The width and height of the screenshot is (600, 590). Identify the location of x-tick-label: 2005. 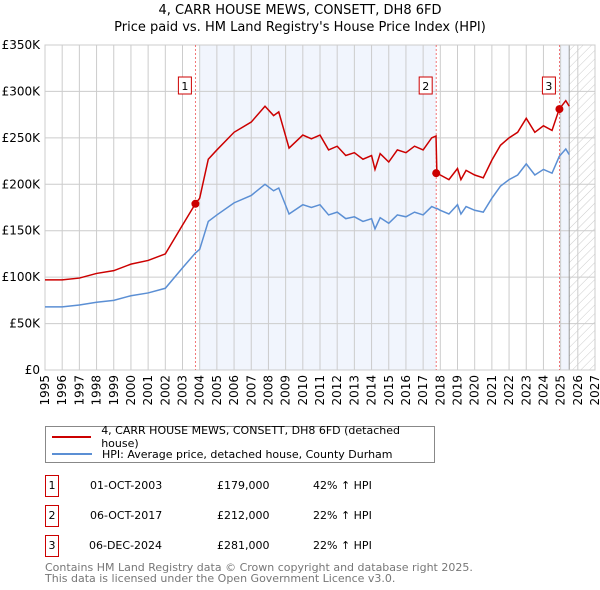
(217, 390).